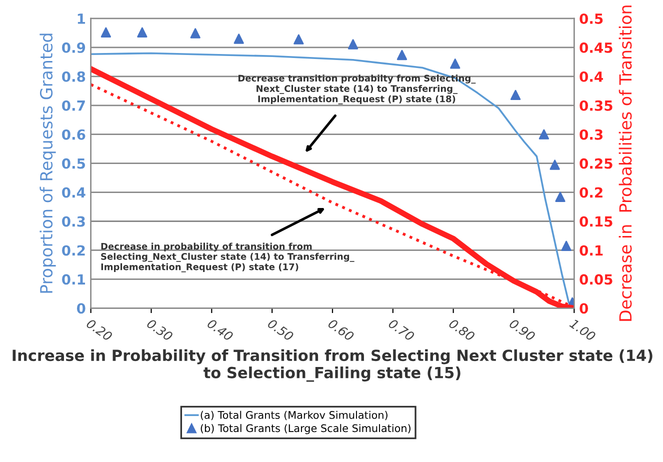 The image size is (663, 462). What do you see at coordinates (625, 163) in the screenshot?
I see `y2-axis-title: Decrease in Probabilities of Transition` at bounding box center [625, 163].